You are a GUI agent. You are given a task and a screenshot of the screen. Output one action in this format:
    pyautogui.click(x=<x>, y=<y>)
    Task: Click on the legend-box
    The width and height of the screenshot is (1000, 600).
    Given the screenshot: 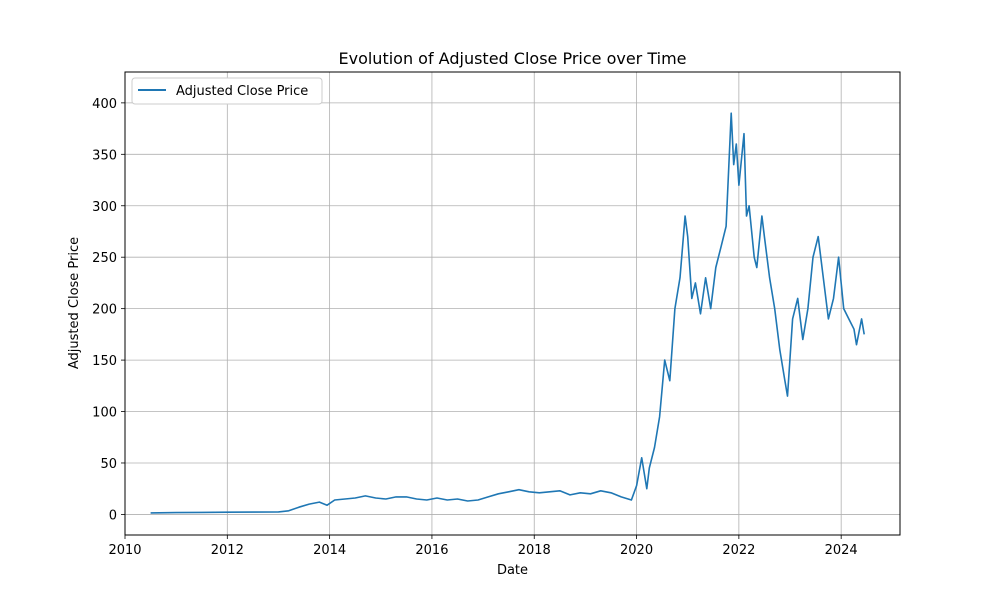 What is the action you would take?
    pyautogui.click(x=227, y=91)
    